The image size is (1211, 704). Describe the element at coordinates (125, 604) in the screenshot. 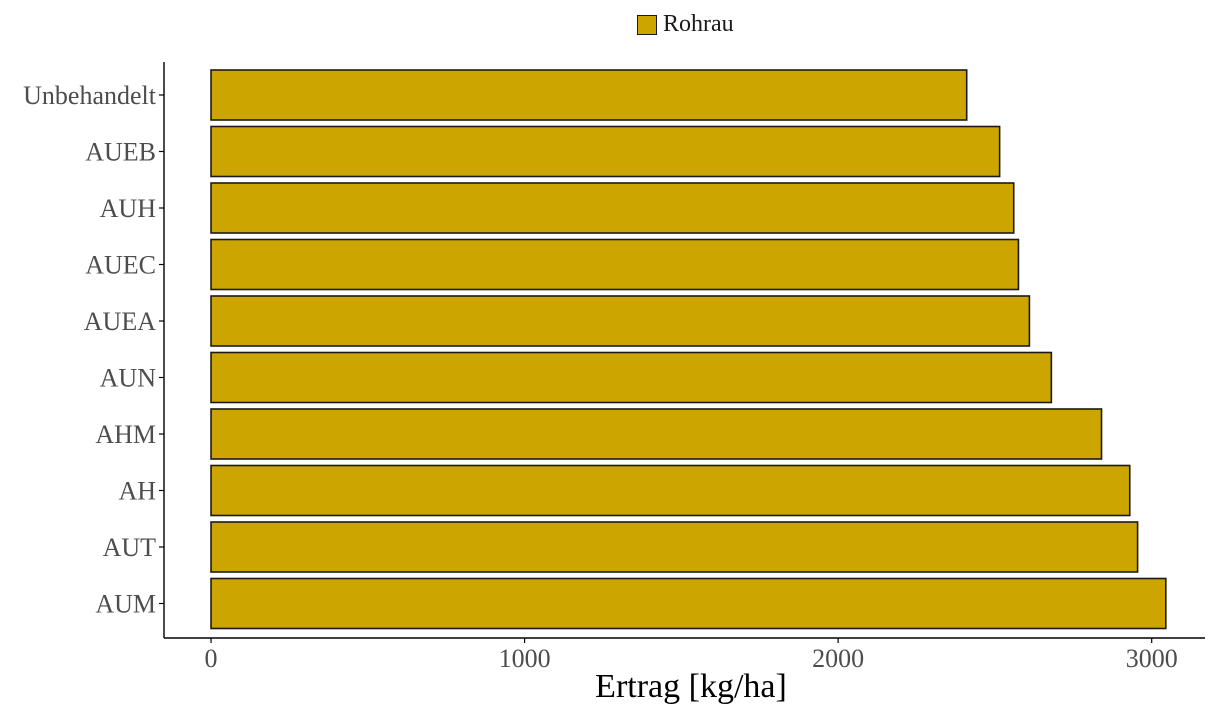

I see `y-tick-label: AUM` at that location.